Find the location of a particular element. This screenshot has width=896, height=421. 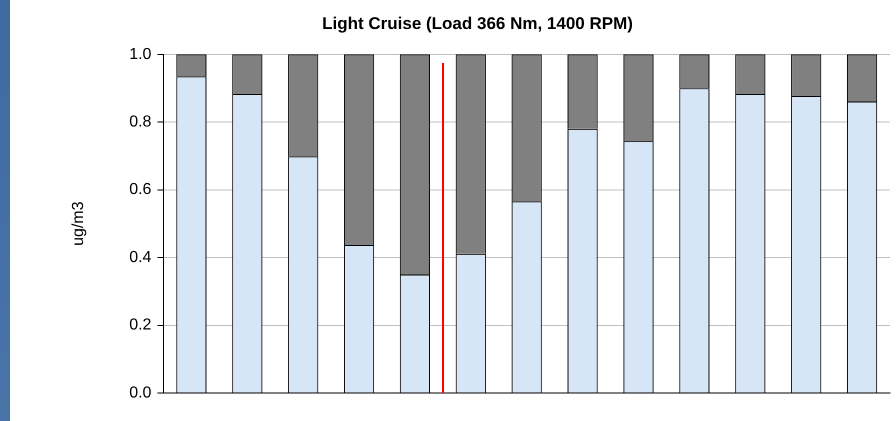

y-tick-label: 0.2 is located at coordinates (140, 325).